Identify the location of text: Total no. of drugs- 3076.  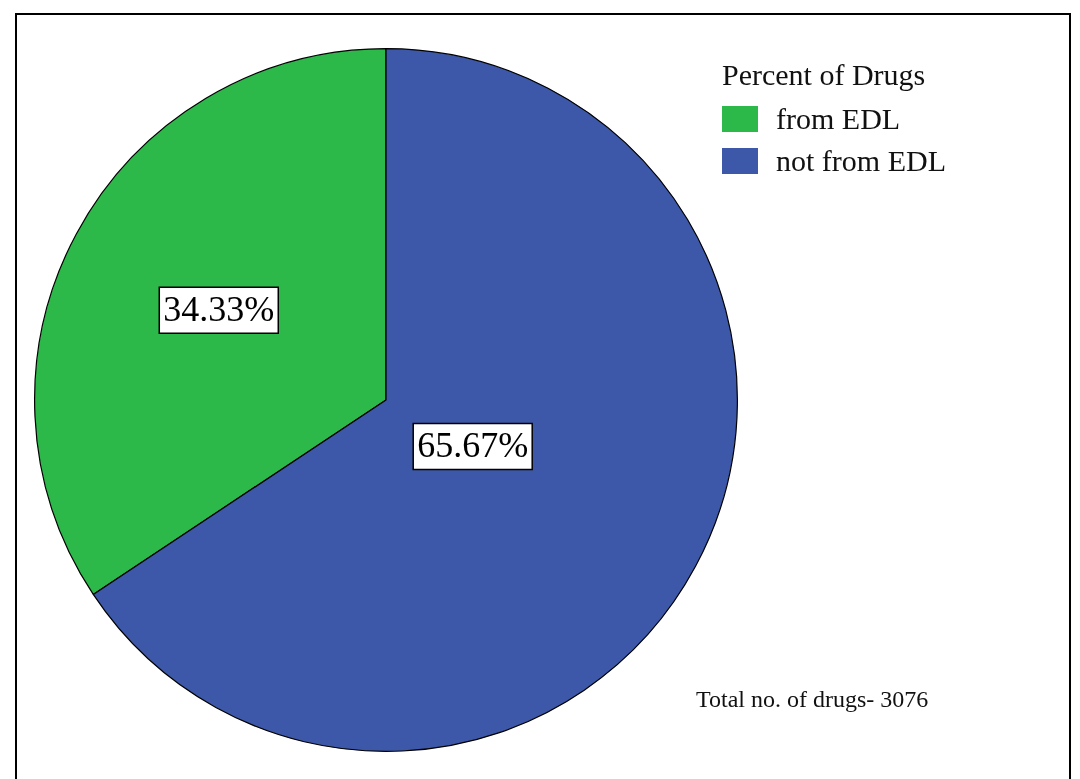
(812, 699).